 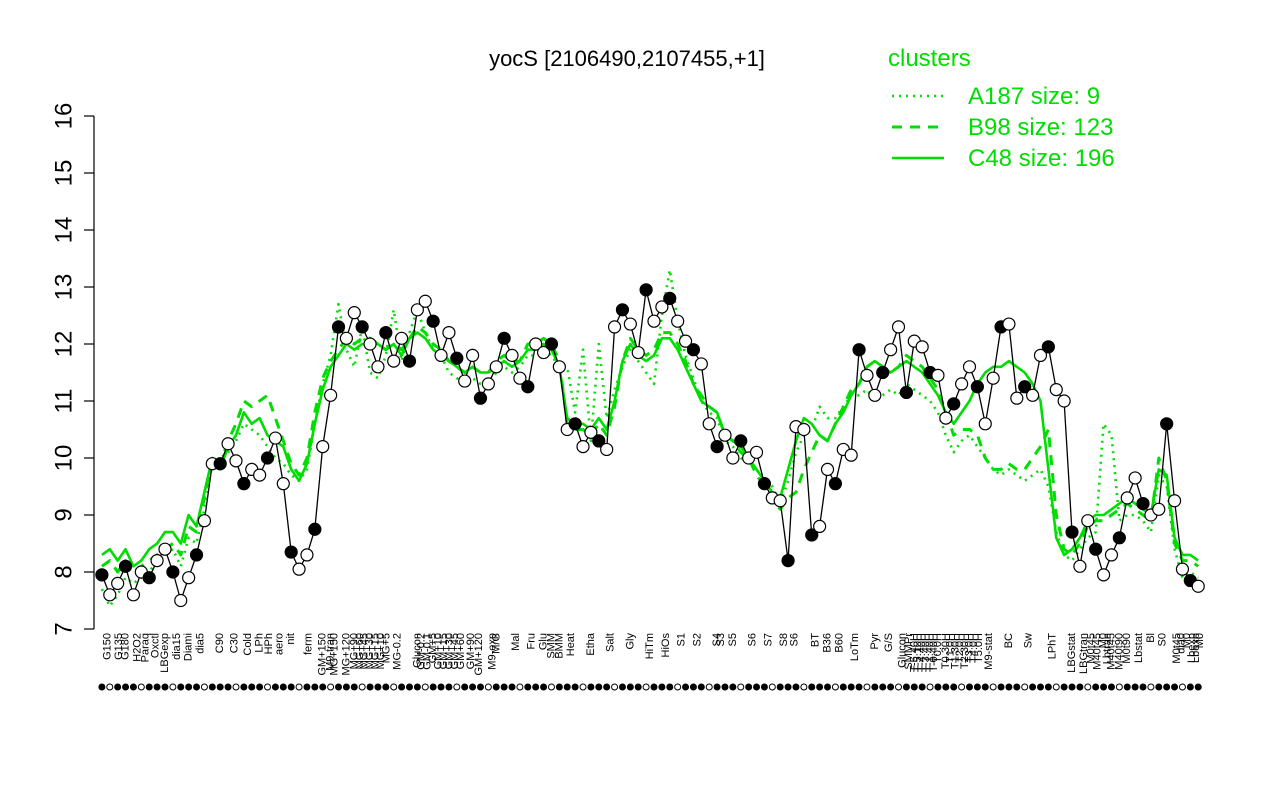 I want to click on x-tick-label: Sw, so click(x=1029, y=640).